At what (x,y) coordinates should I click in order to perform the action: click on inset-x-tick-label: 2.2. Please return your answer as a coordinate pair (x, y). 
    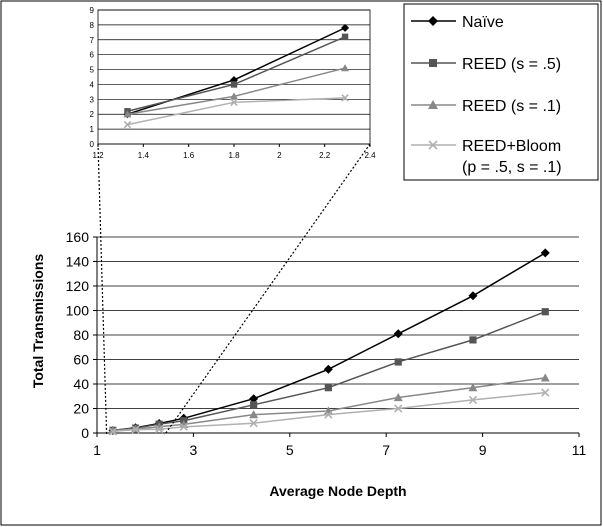
    Looking at the image, I should click on (325, 155).